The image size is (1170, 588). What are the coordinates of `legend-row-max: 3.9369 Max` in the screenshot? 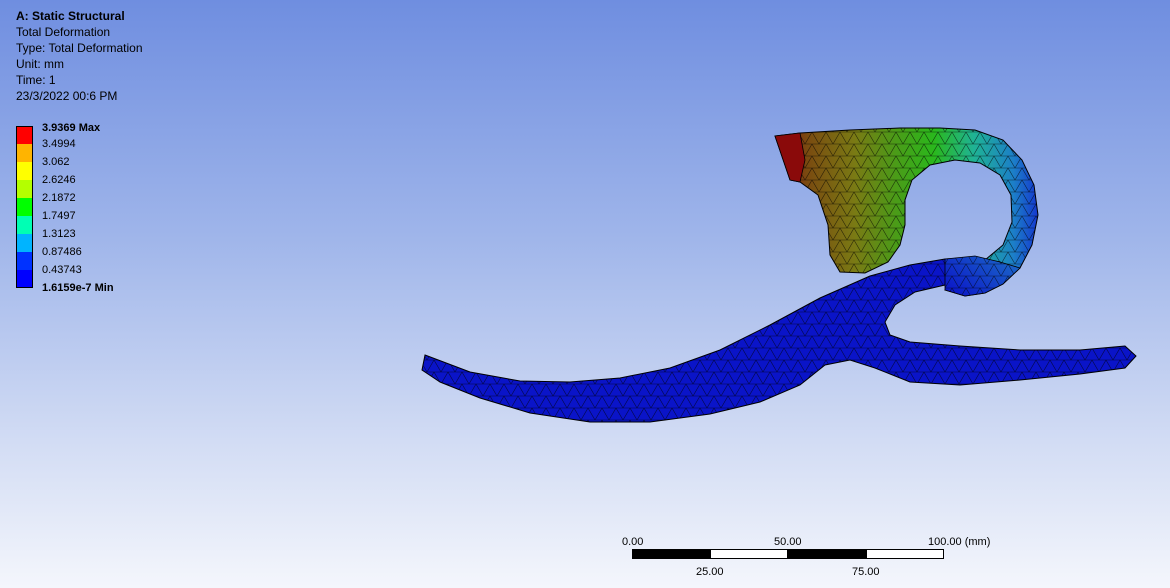 It's located at (116, 133).